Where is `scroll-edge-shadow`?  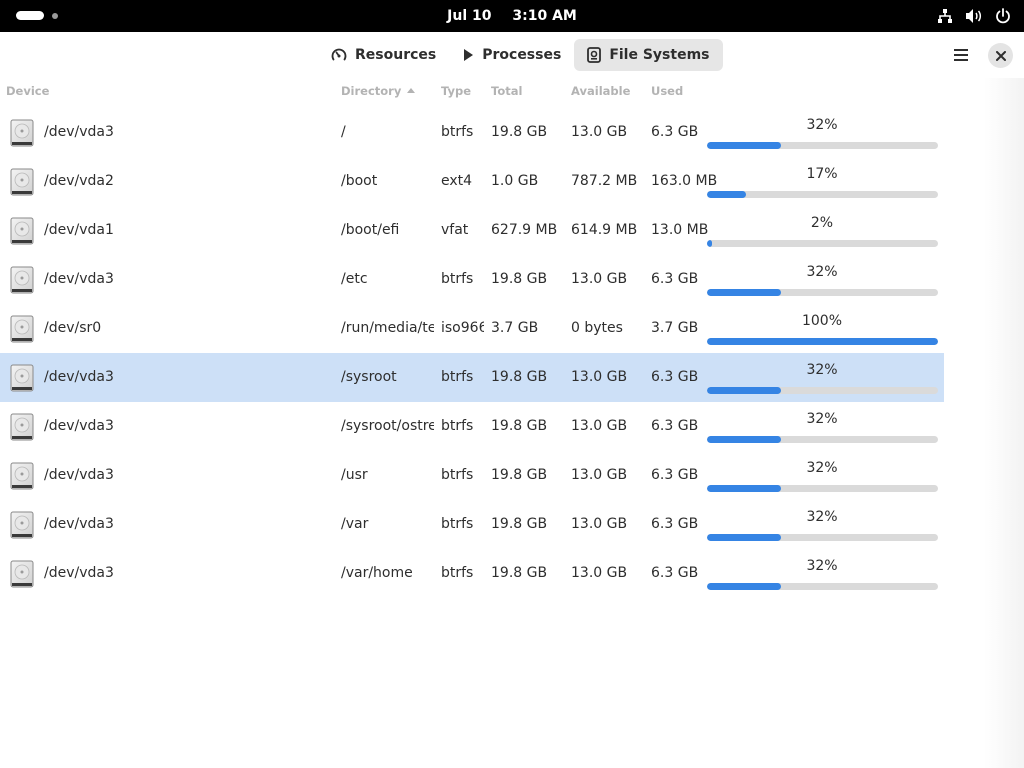
scroll-edge-shadow is located at coordinates (1004, 423).